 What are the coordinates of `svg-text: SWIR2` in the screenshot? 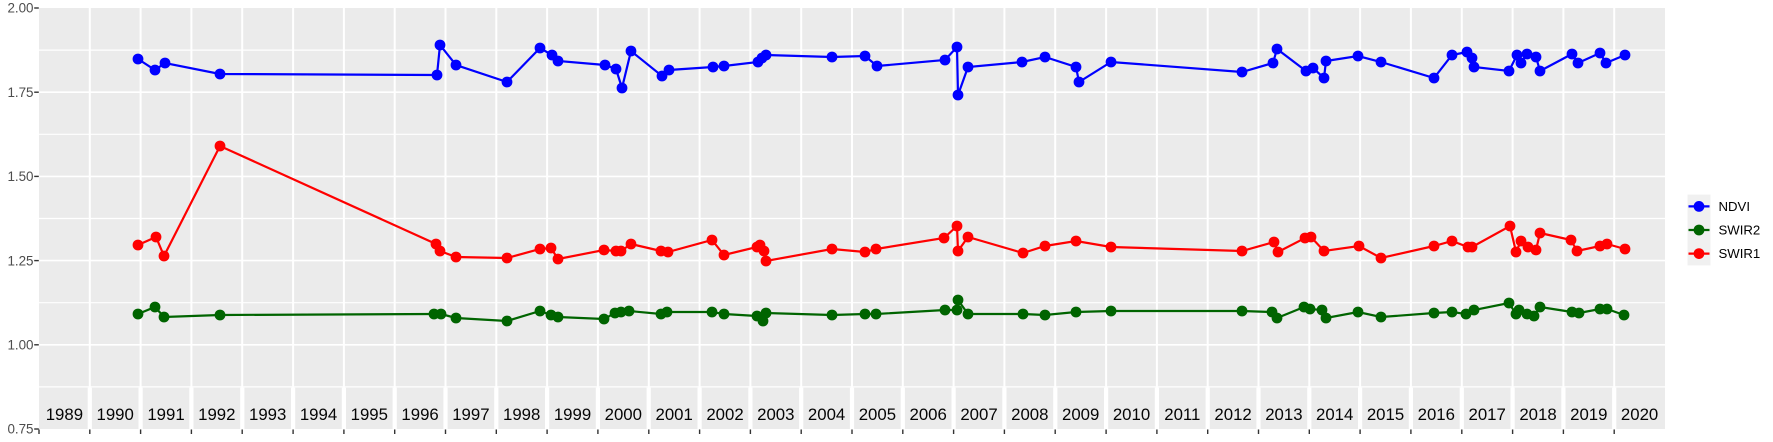 It's located at (1740, 230).